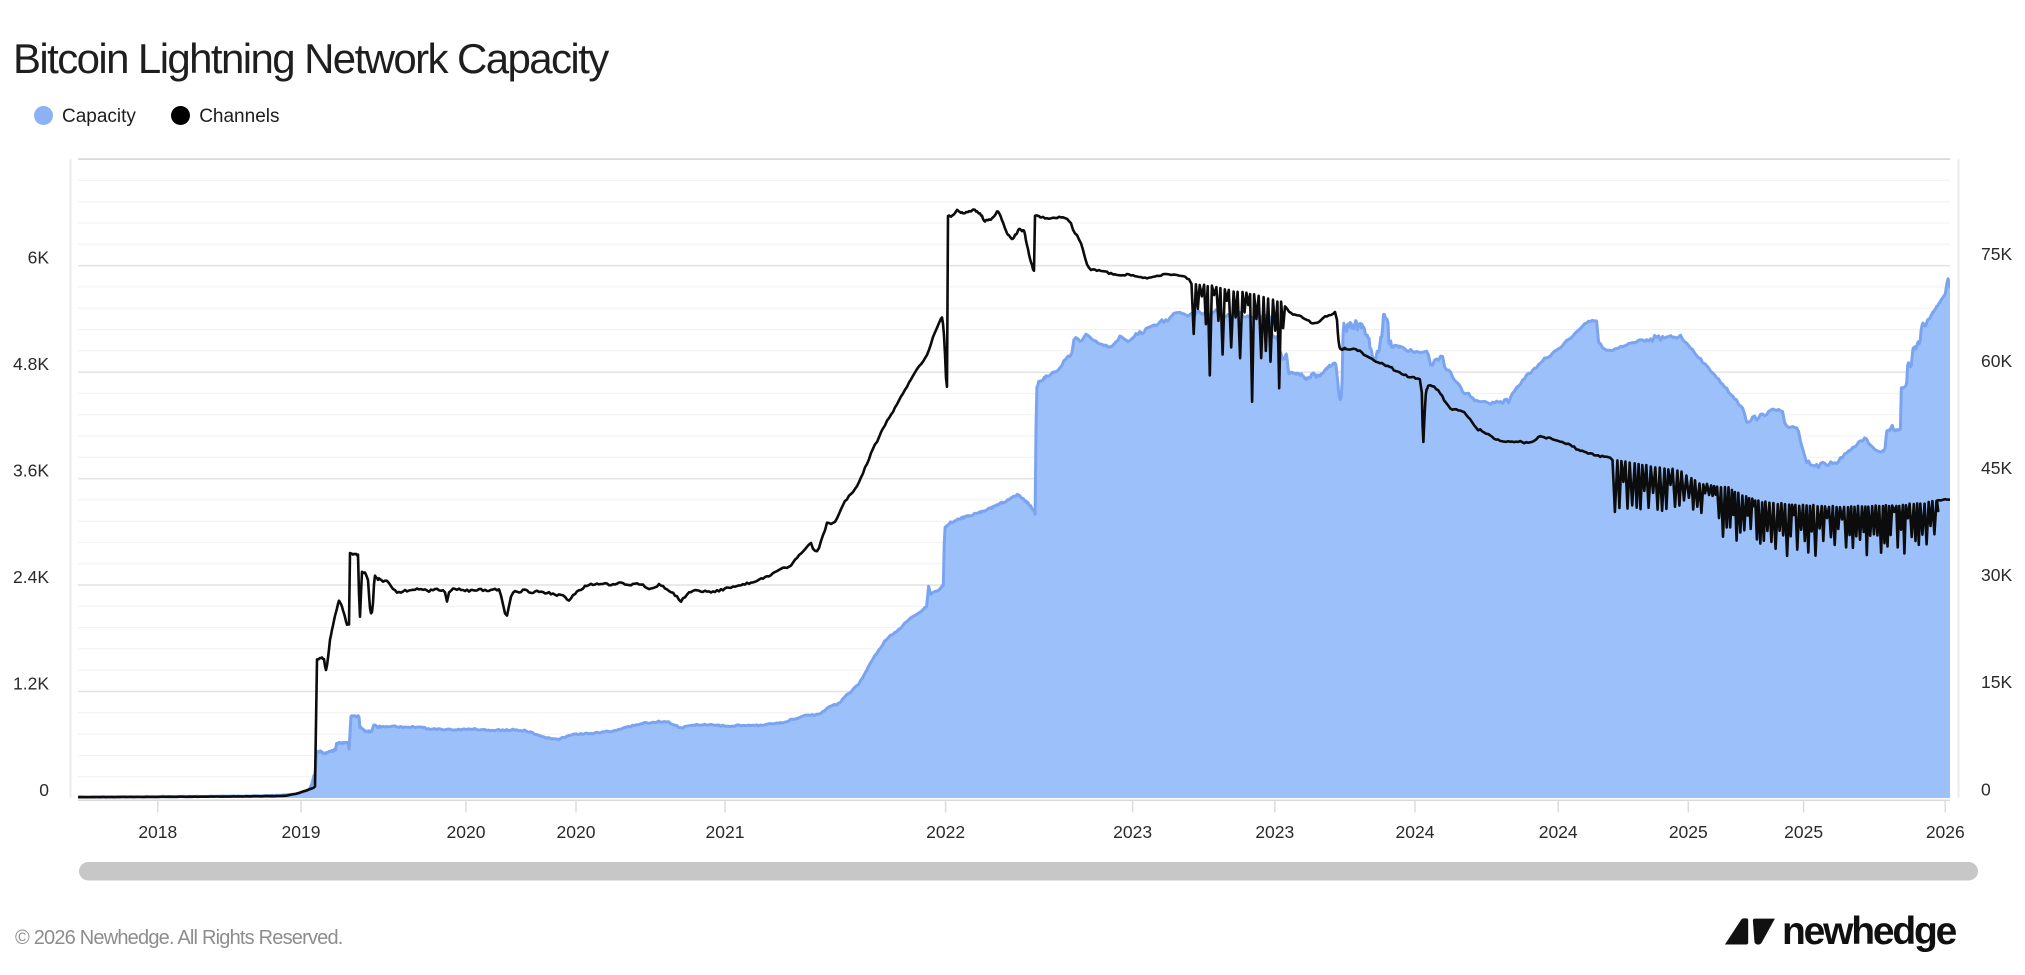 Image resolution: width=2025 pixels, height=975 pixels. What do you see at coordinates (39, 257) in the screenshot?
I see `svg-text: 6K` at bounding box center [39, 257].